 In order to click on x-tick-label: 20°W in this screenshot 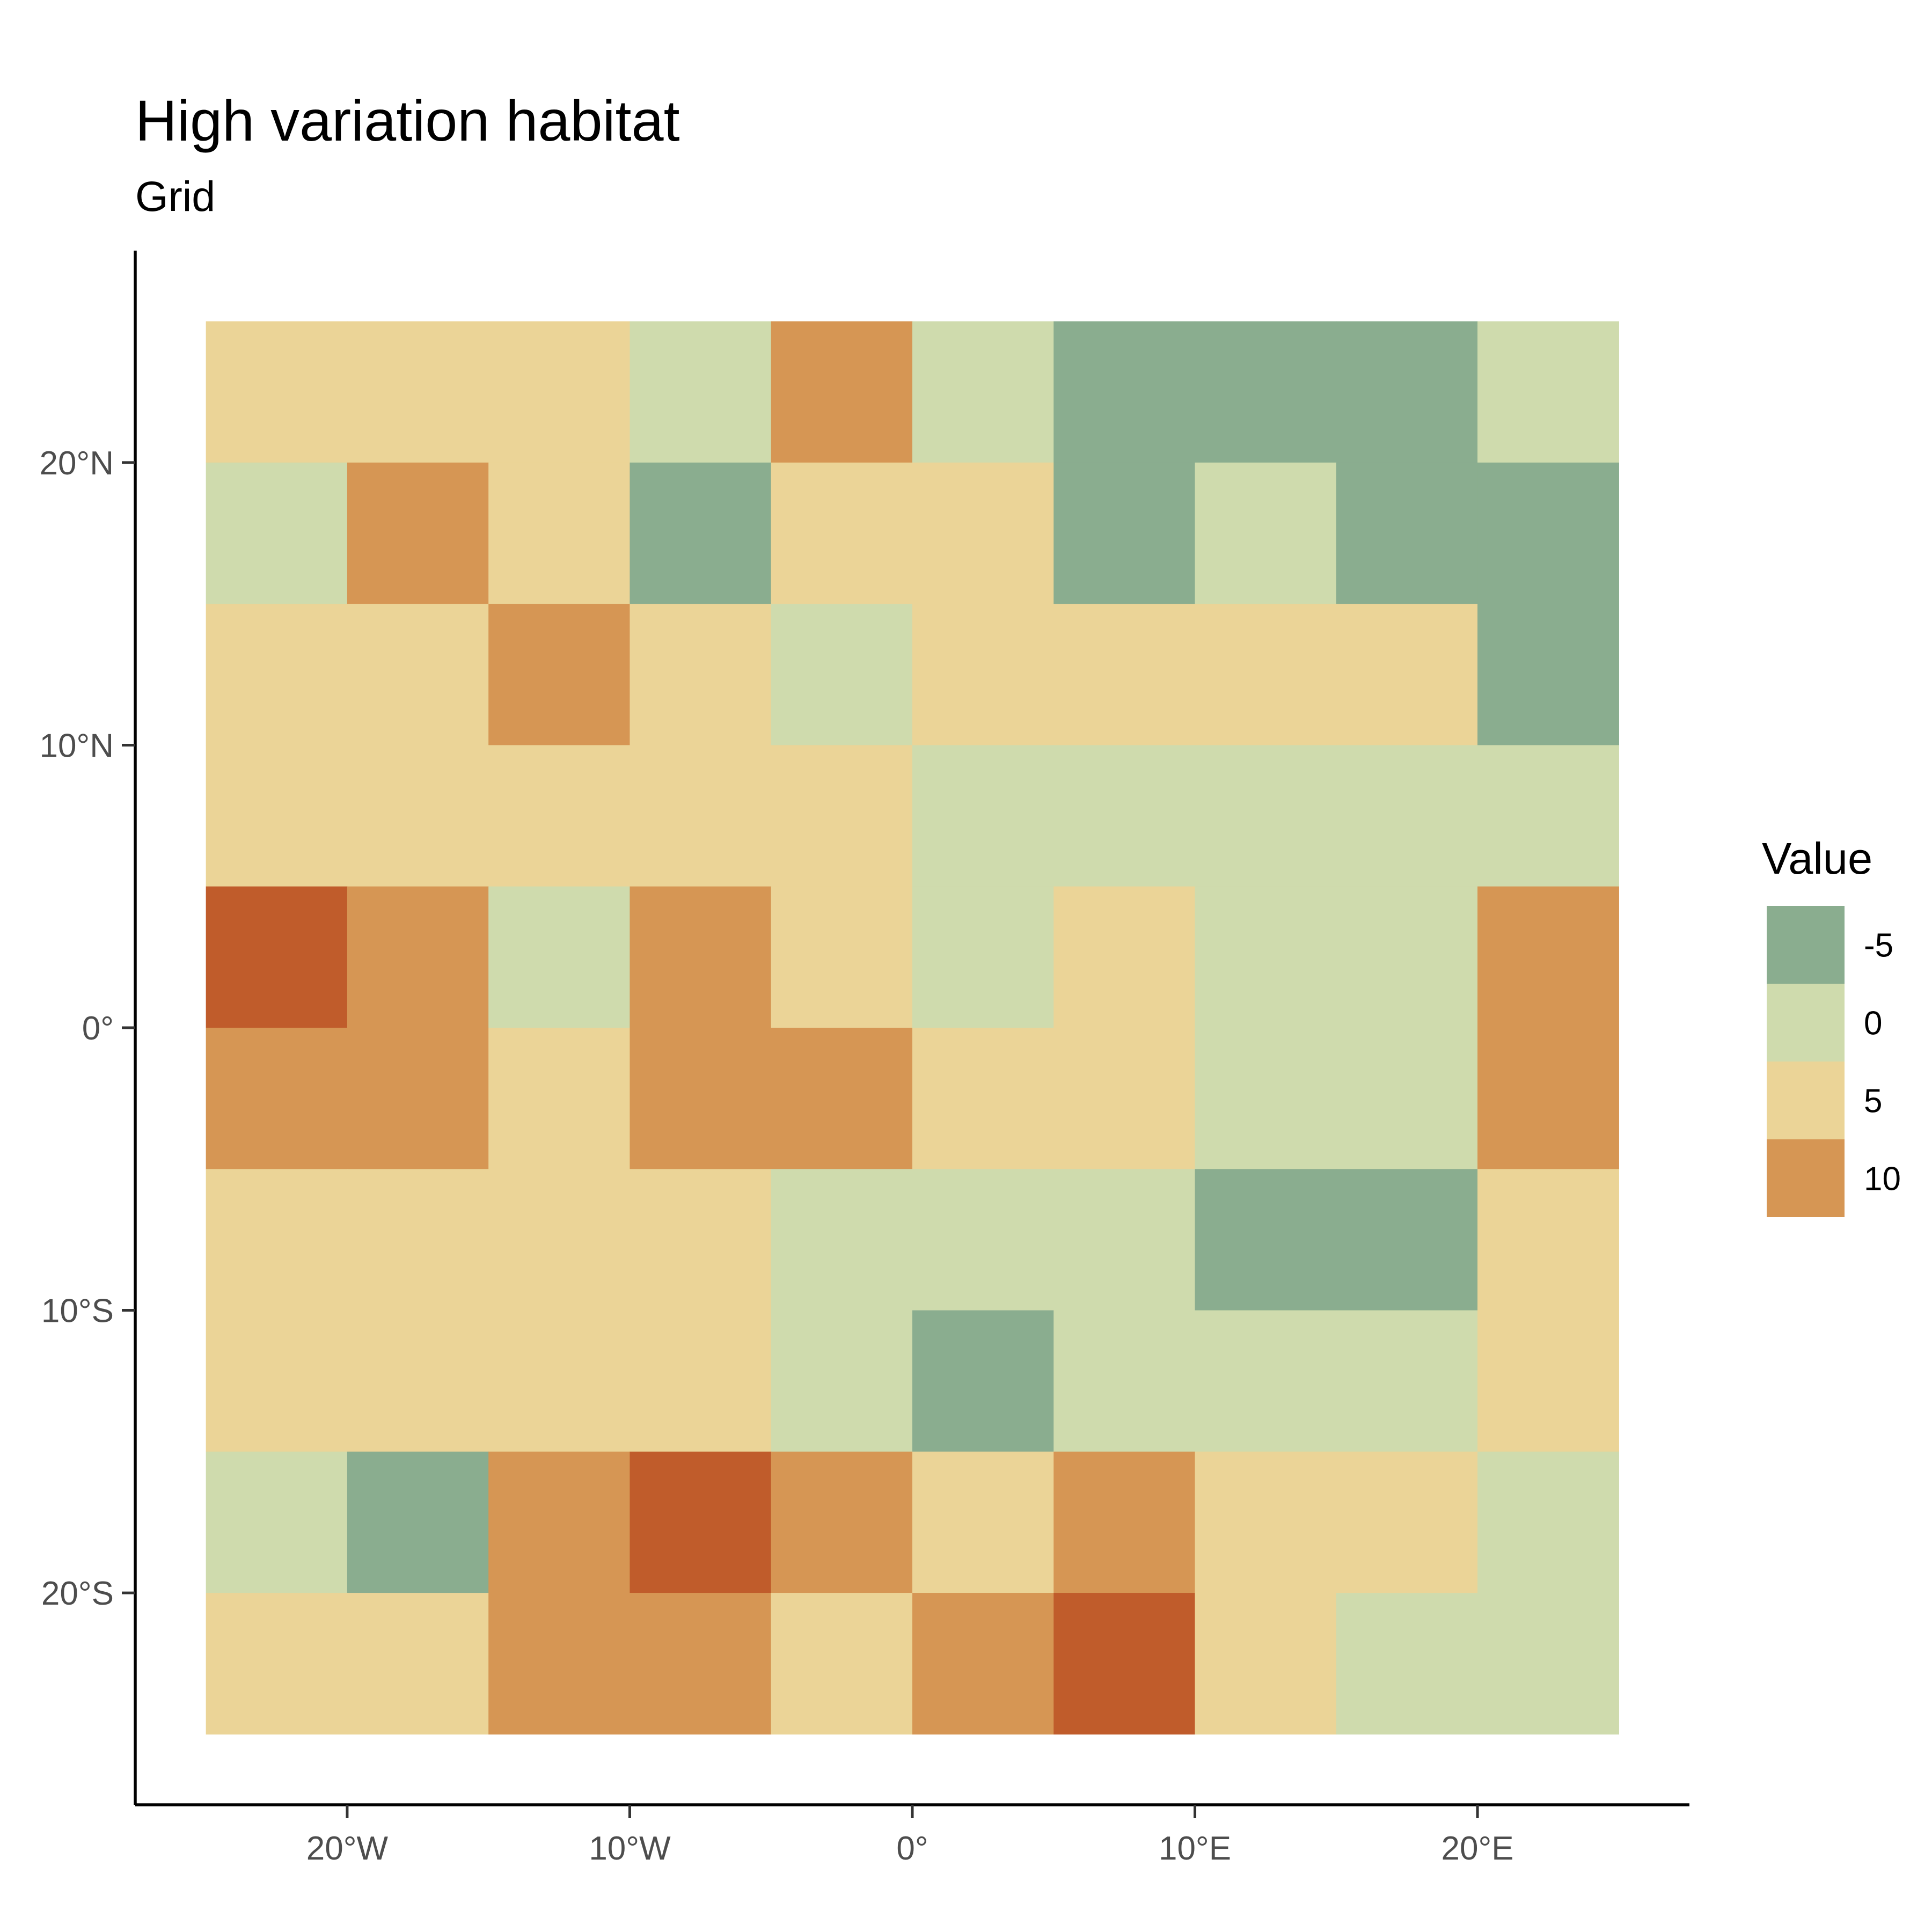, I will do `click(347, 1848)`.